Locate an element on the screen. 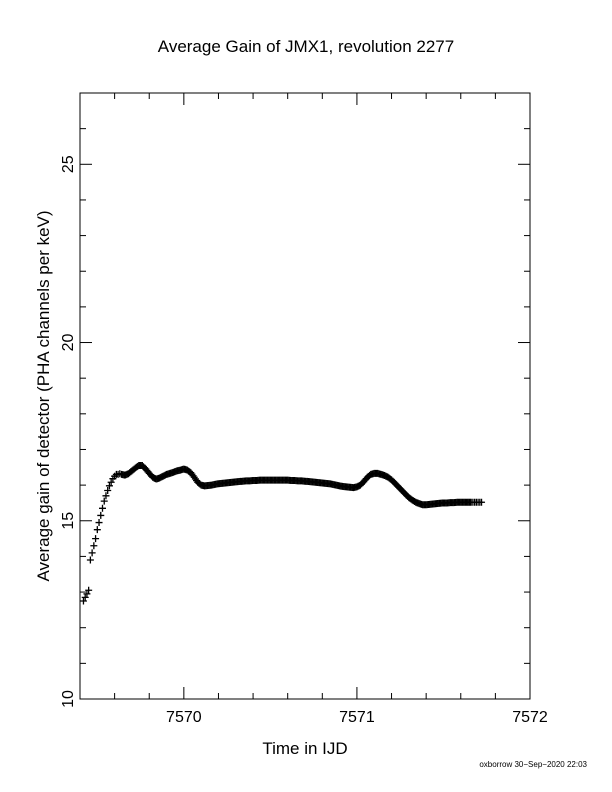 The height and width of the screenshot is (792, 612). x-tick-label: 7570 is located at coordinates (184, 717).